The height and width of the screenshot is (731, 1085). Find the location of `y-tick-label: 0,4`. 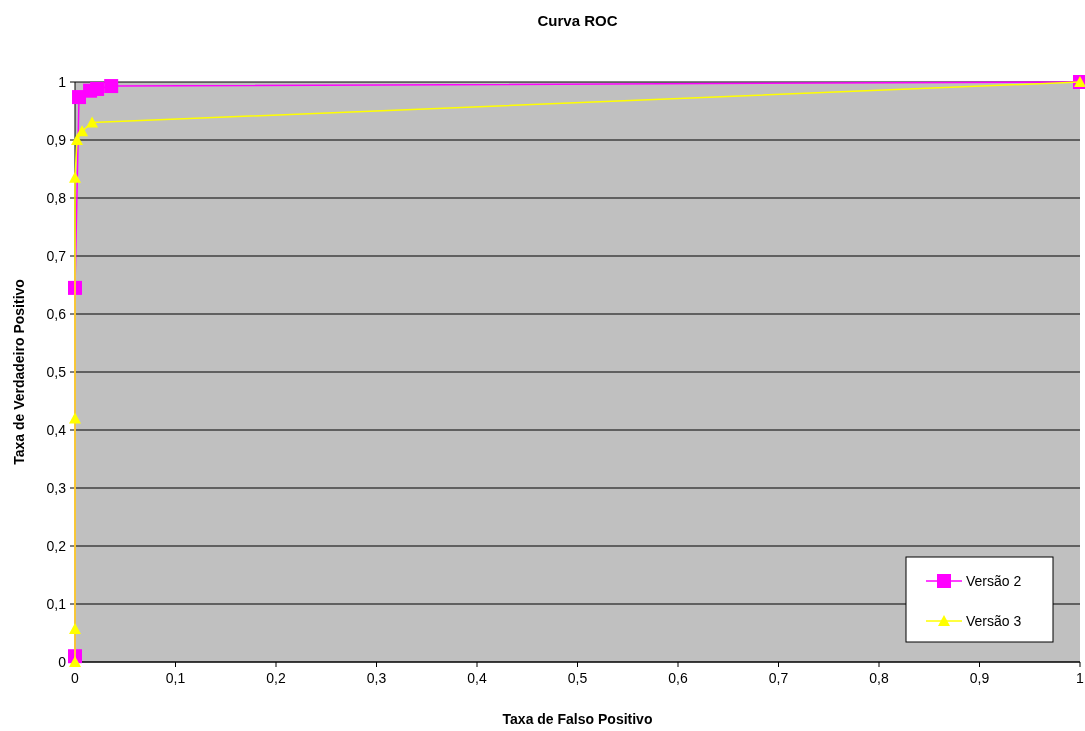

y-tick-label: 0,4 is located at coordinates (56, 429).